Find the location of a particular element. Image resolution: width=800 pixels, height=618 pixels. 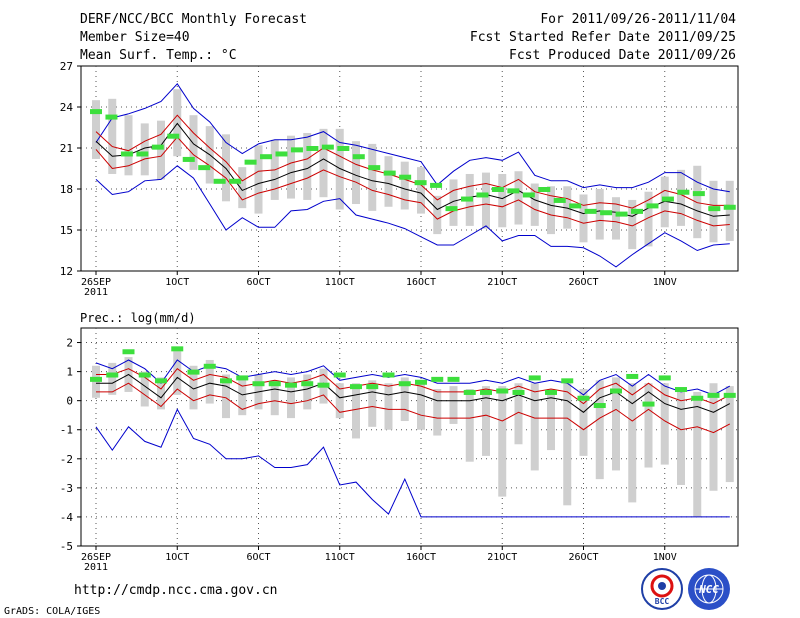

bcc-logo-text: BCC is located at coordinates (662, 601).